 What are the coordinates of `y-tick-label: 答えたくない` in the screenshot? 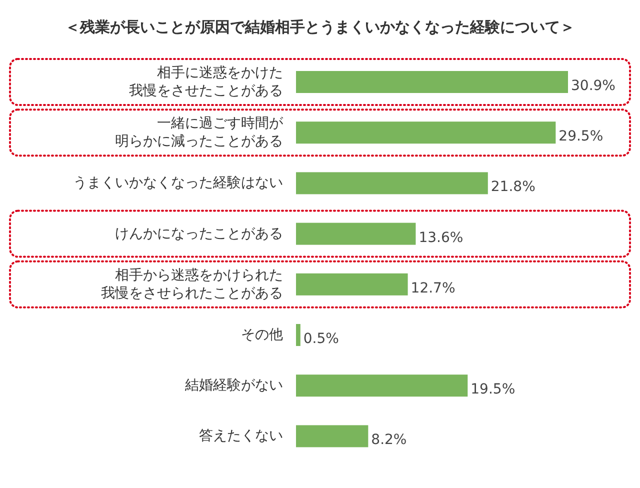 It's located at (241, 436).